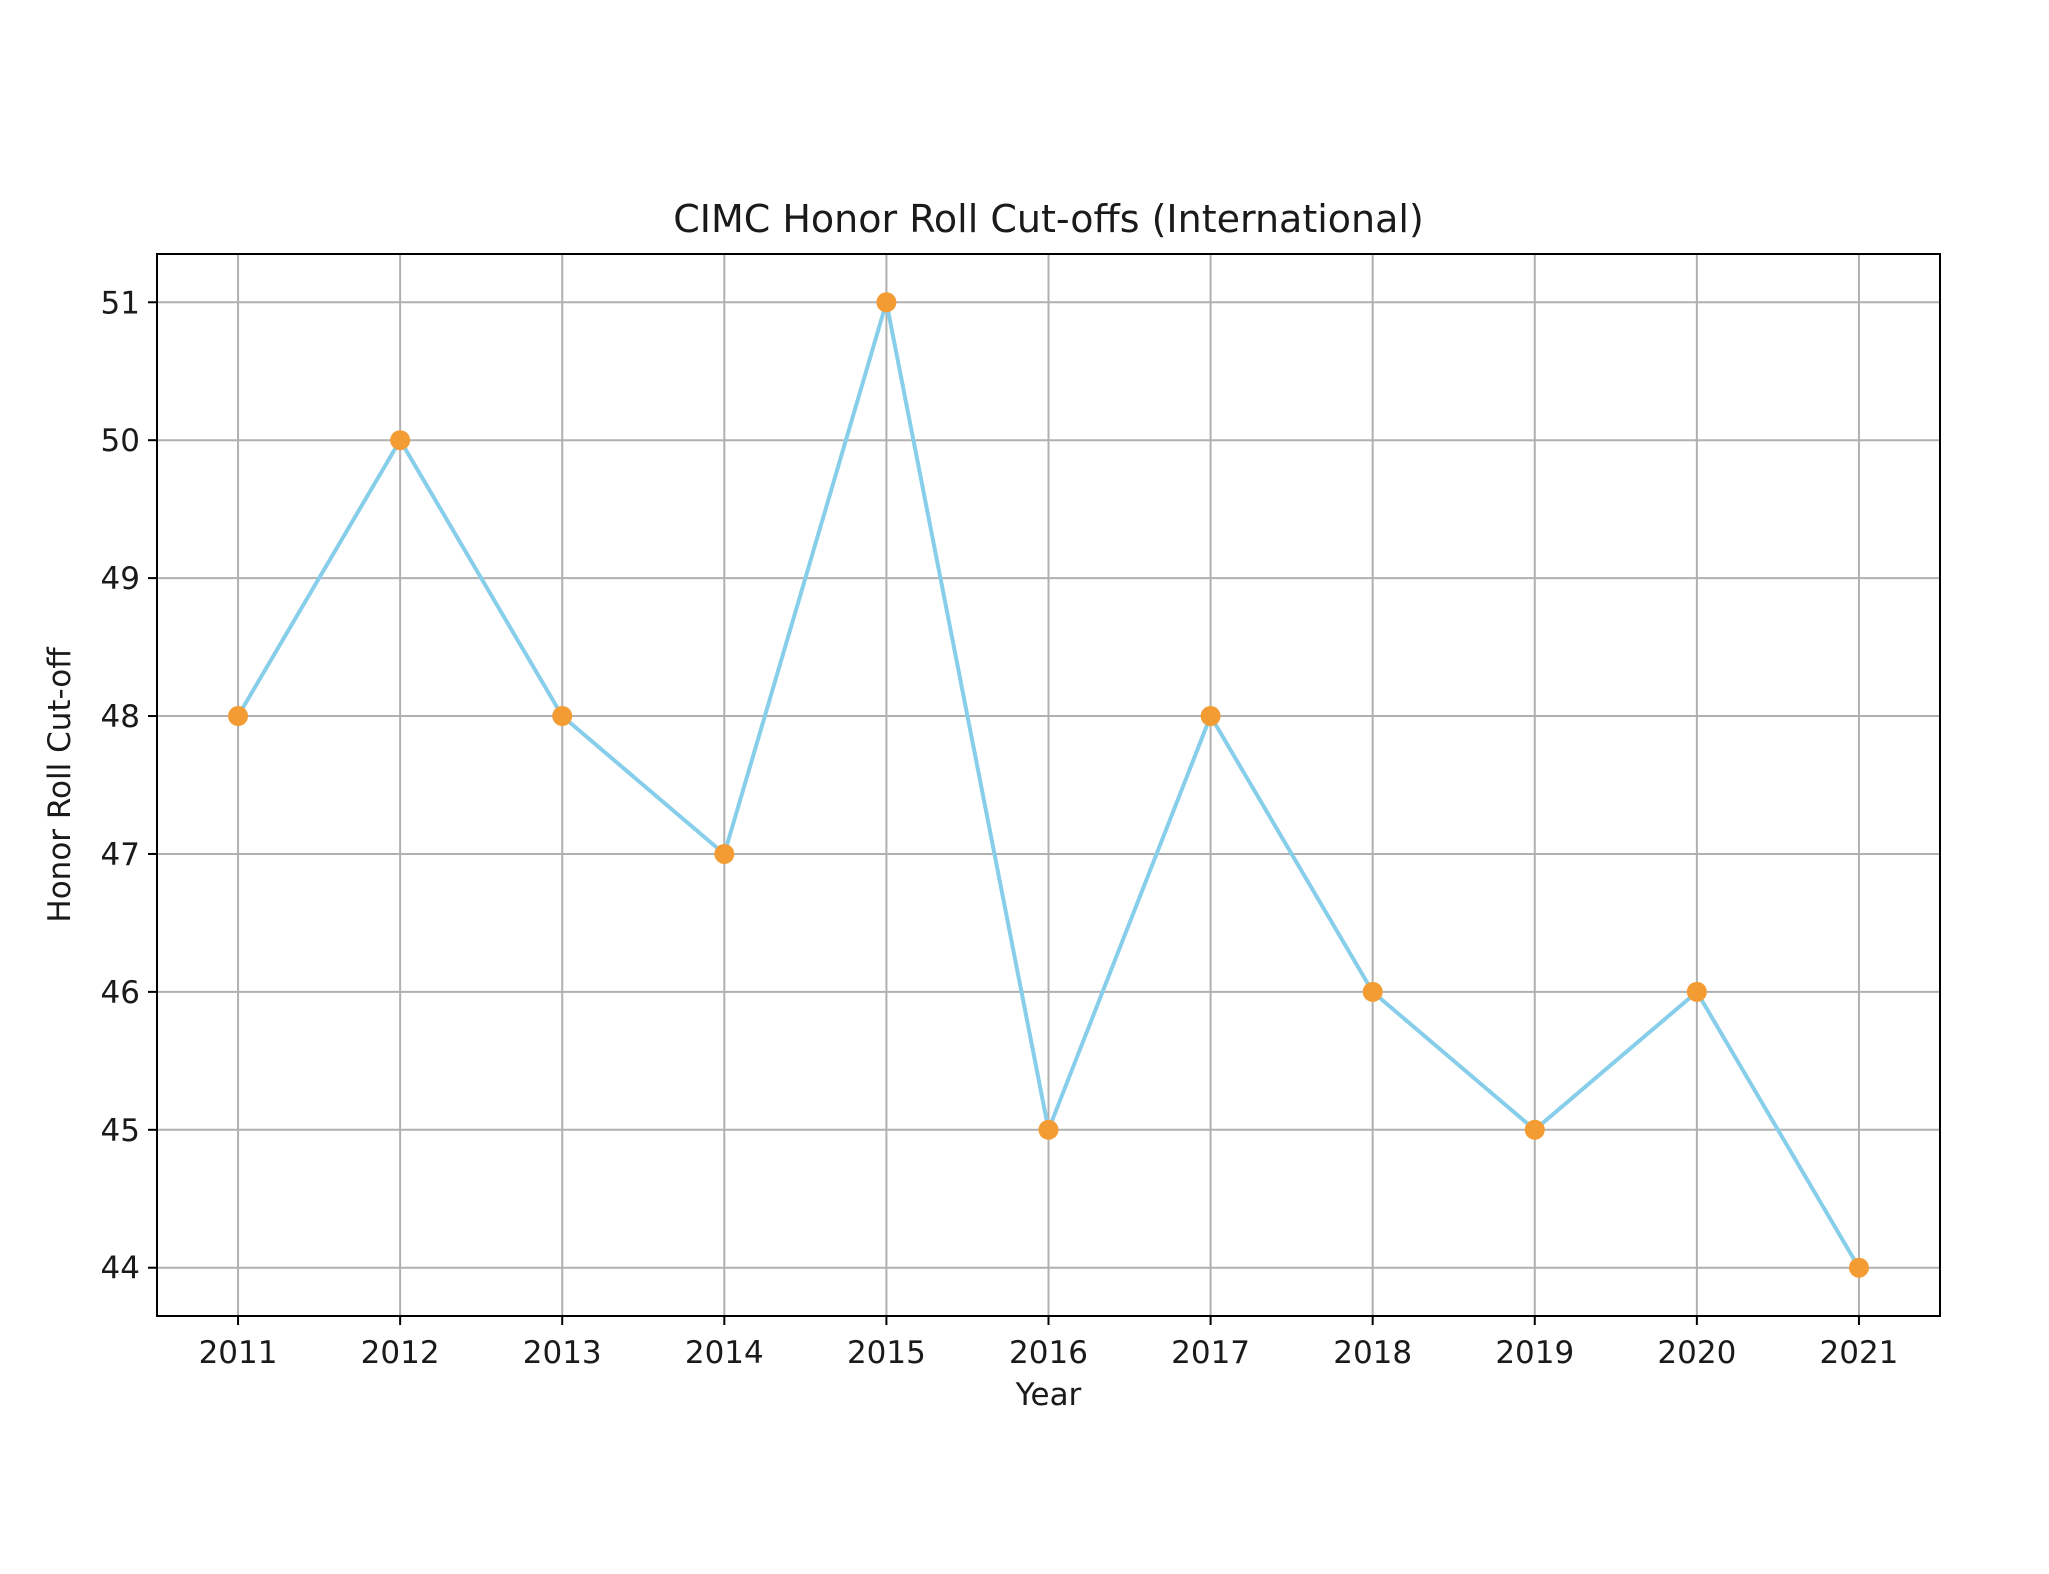 Image resolution: width=2049 pixels, height=1574 pixels. I want to click on x-tick-label: 2021, so click(1859, 1353).